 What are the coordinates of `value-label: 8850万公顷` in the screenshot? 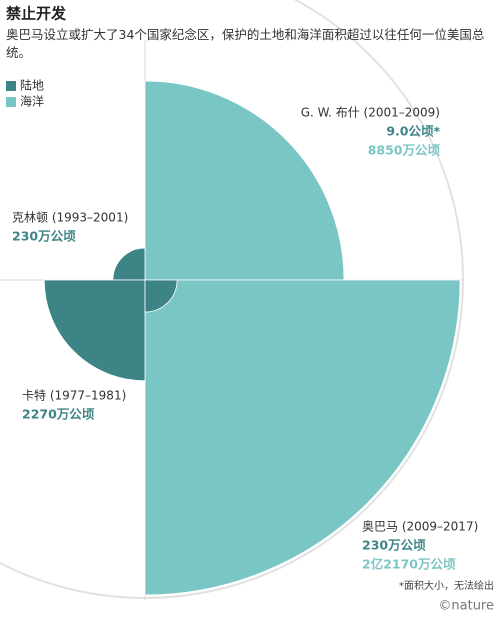 It's located at (404, 150).